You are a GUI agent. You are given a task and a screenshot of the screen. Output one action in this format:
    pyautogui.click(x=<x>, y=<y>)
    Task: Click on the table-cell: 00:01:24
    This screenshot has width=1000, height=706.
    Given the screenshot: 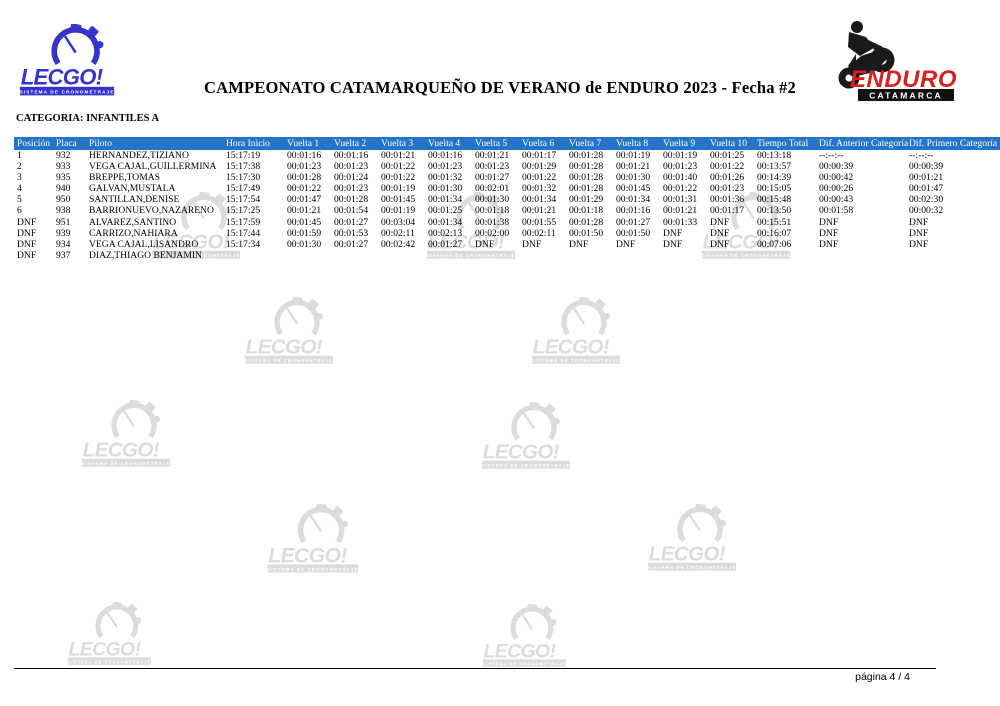 What is the action you would take?
    pyautogui.click(x=351, y=178)
    